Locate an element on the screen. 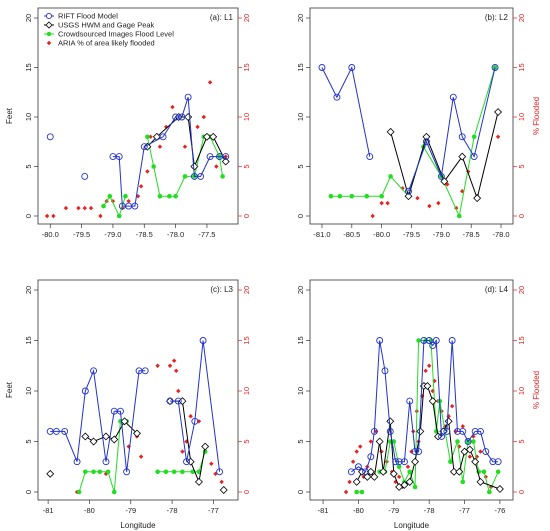 The height and width of the screenshot is (531, 550). x-tick-label: -79.0 is located at coordinates (441, 234).